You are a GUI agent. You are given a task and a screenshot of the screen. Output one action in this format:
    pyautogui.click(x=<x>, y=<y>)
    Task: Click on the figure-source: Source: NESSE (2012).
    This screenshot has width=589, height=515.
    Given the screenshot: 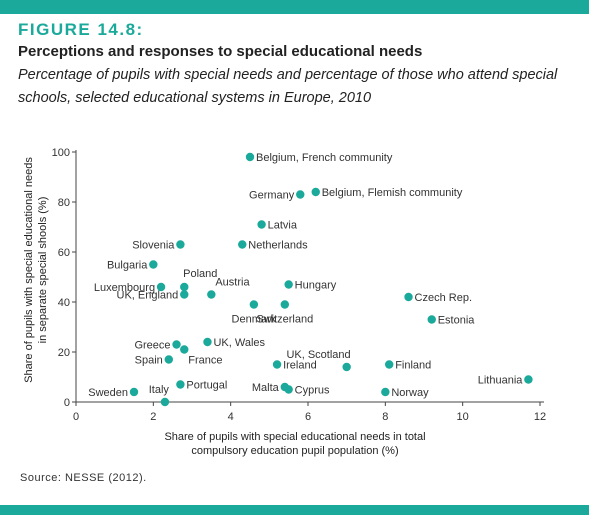 What is the action you would take?
    pyautogui.click(x=83, y=478)
    